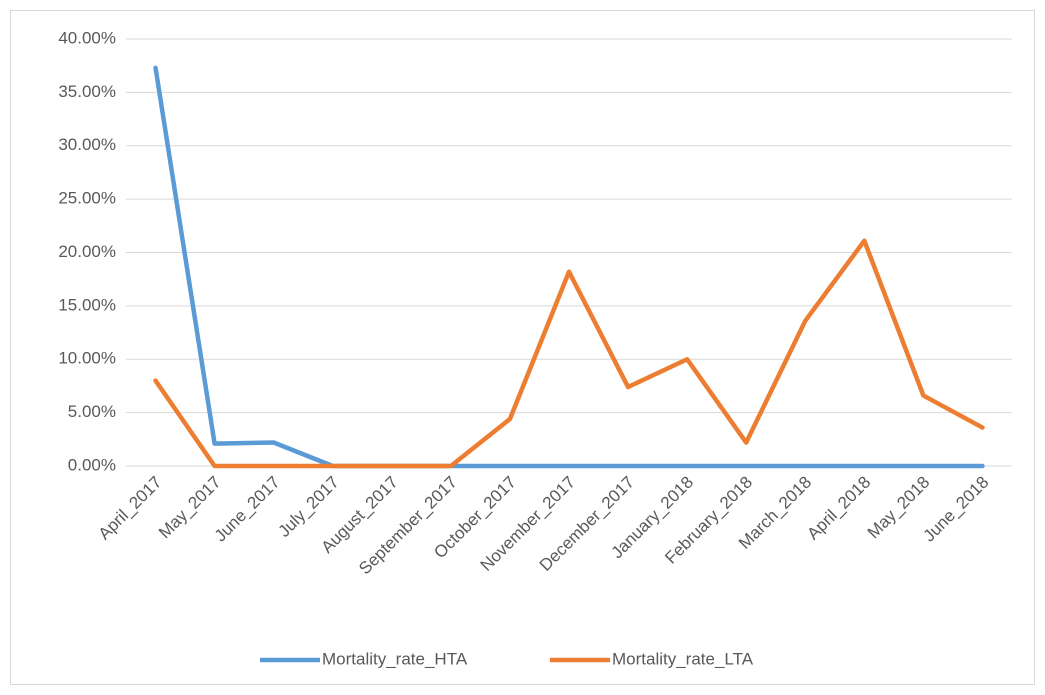 The image size is (1045, 695). What do you see at coordinates (87, 91) in the screenshot?
I see `y-tick-label: 35.00%` at bounding box center [87, 91].